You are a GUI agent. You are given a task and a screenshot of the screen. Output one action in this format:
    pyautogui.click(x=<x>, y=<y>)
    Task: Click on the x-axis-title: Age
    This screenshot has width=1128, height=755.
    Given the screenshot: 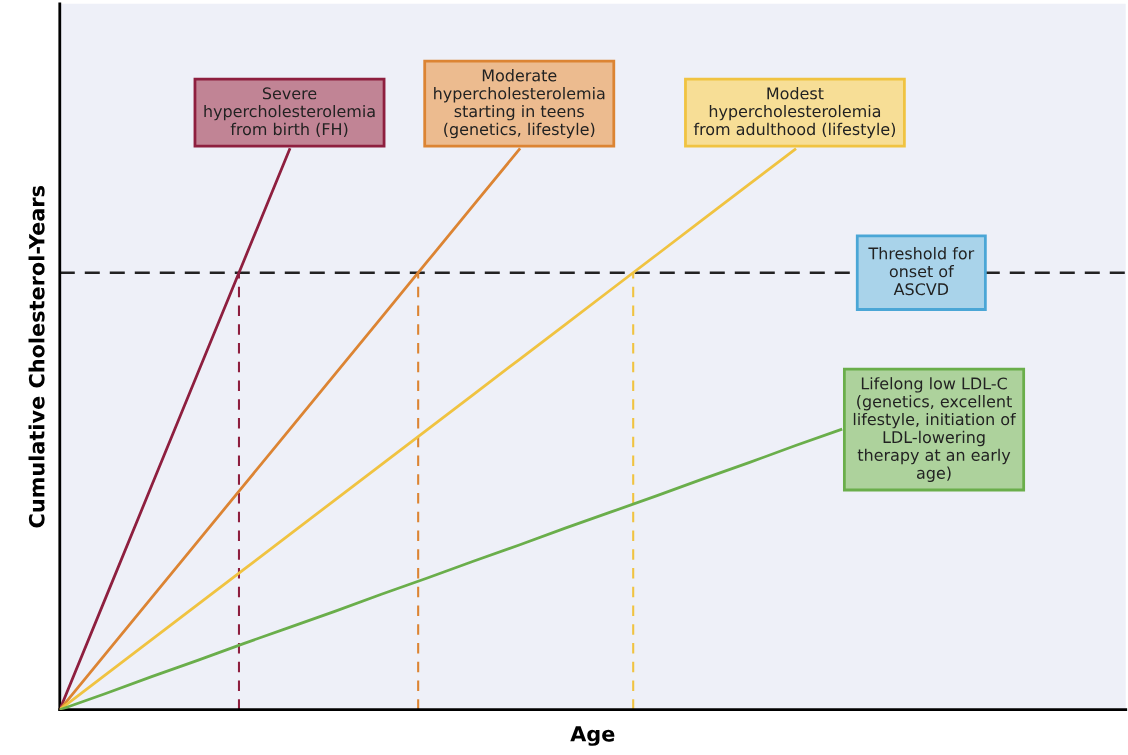 What is the action you would take?
    pyautogui.click(x=592, y=736)
    